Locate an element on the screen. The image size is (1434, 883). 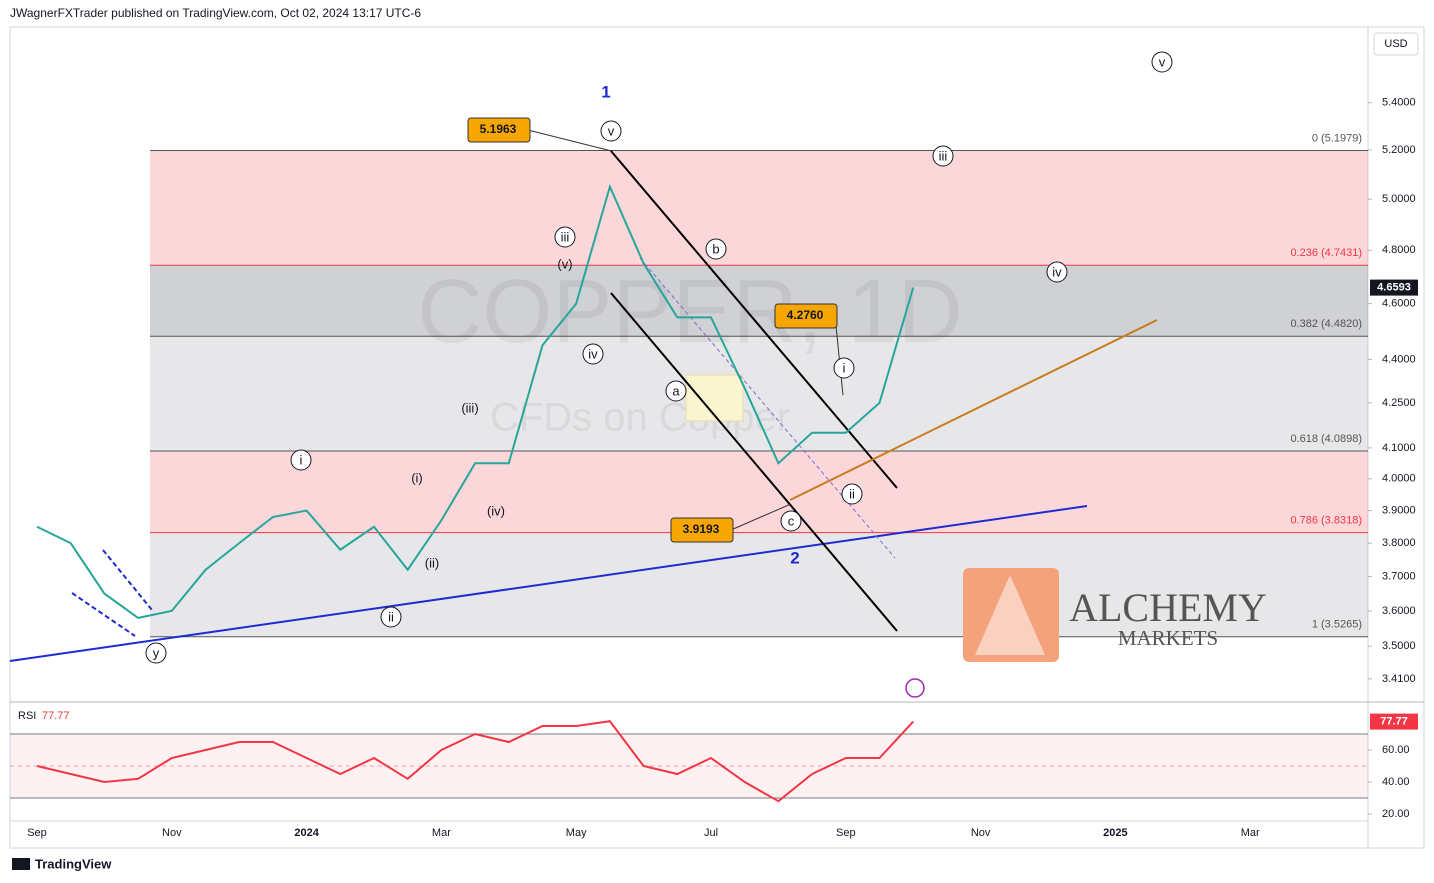
wave-label: c is located at coordinates (791, 520).